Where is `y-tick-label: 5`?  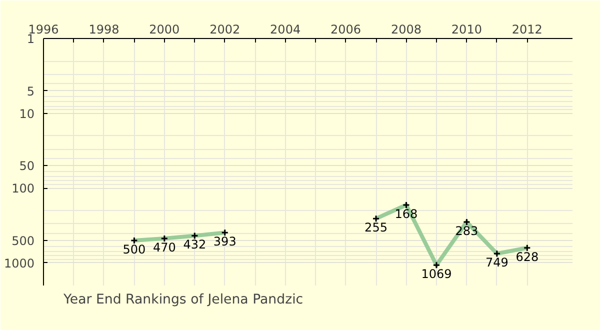 y-tick-label: 5 is located at coordinates (30, 91).